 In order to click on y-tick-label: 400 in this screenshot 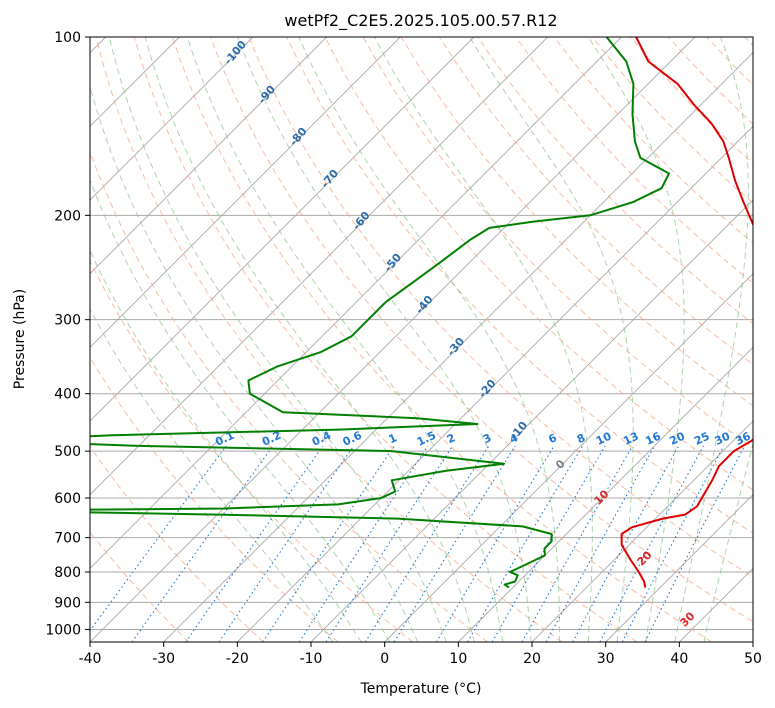, I will do `click(67, 395)`.